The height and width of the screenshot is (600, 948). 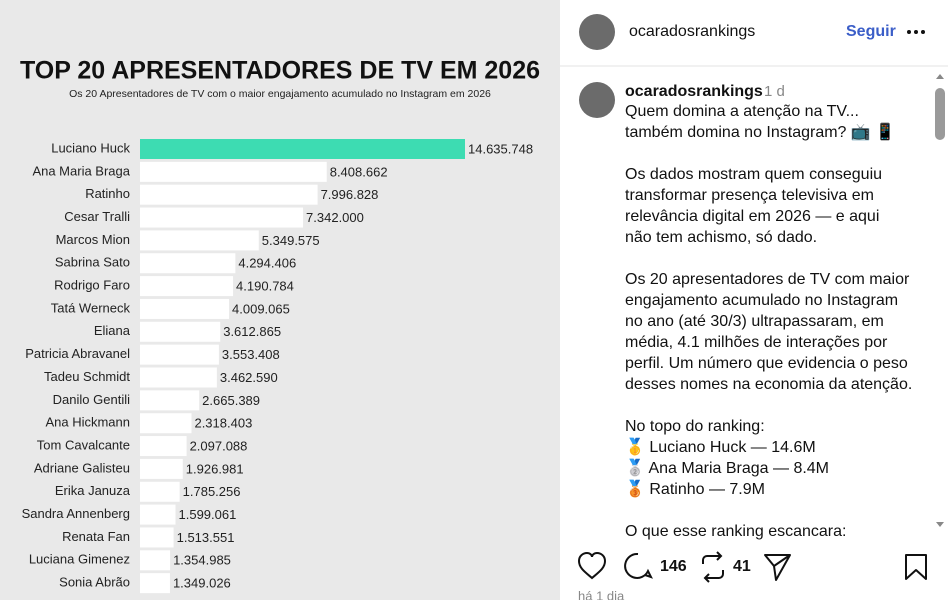 I want to click on caption-line: transformar presença televisiva em, so click(x=749, y=195).